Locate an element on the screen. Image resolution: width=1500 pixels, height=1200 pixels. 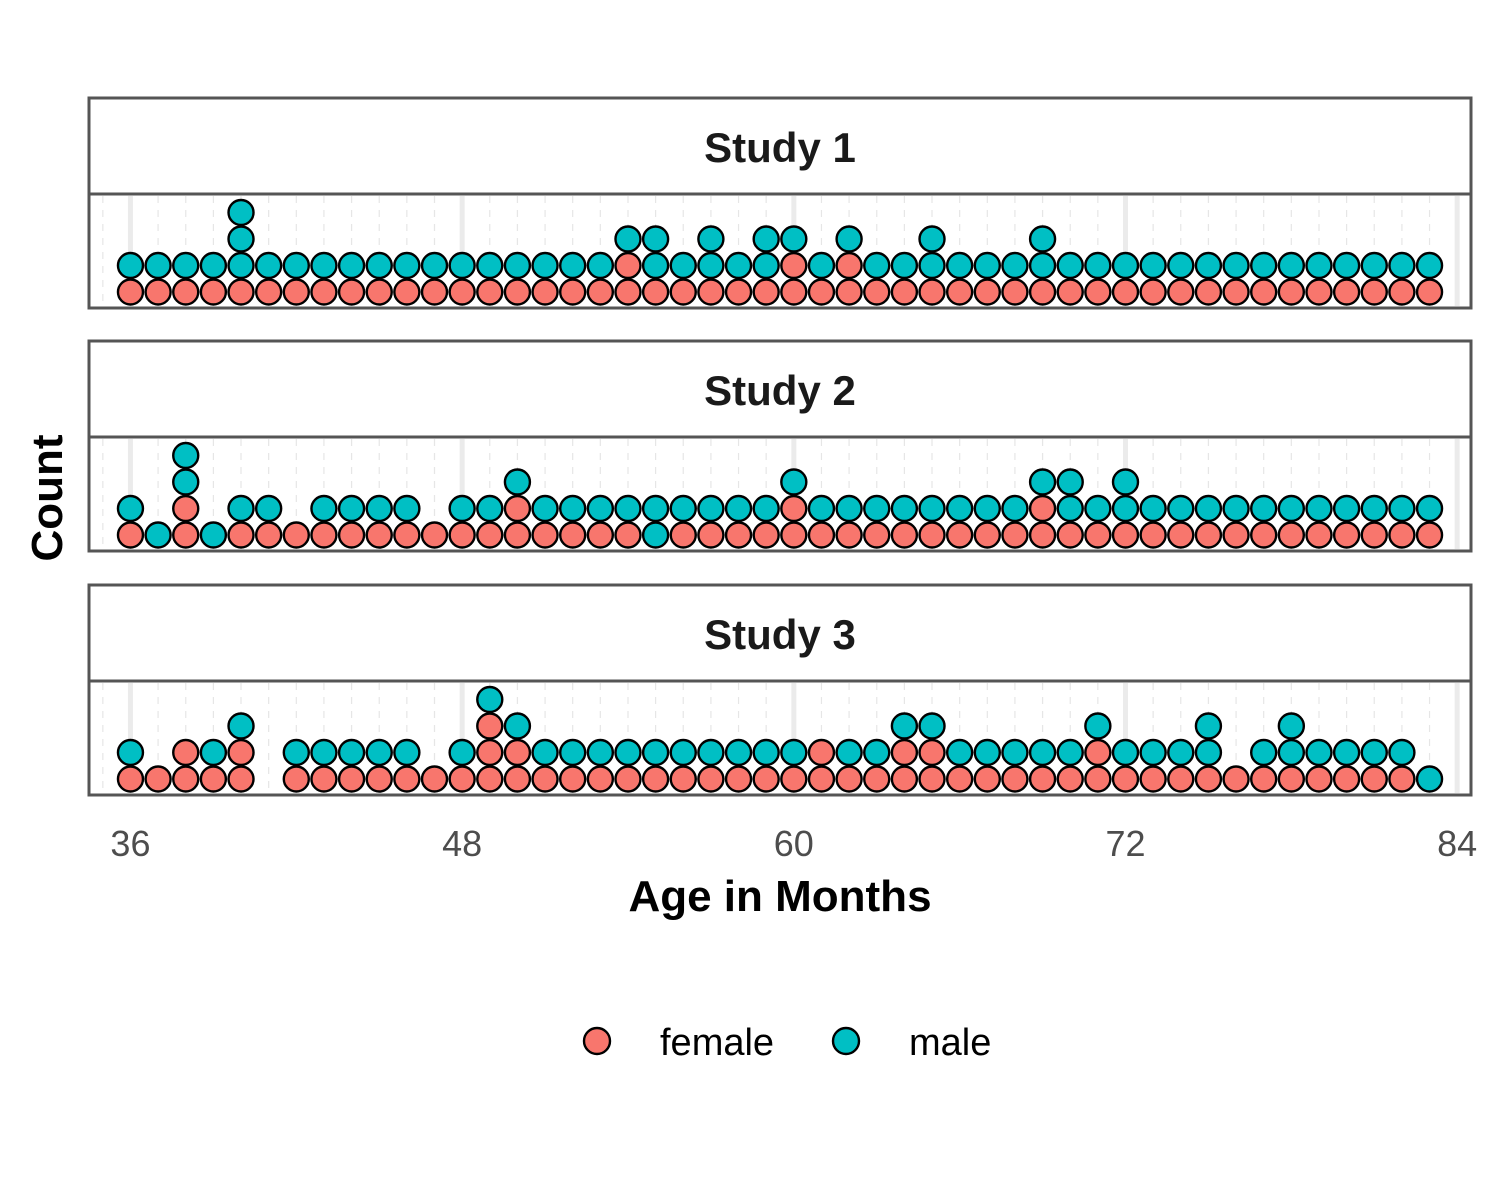
facet-title: Study 3 is located at coordinates (780, 634).